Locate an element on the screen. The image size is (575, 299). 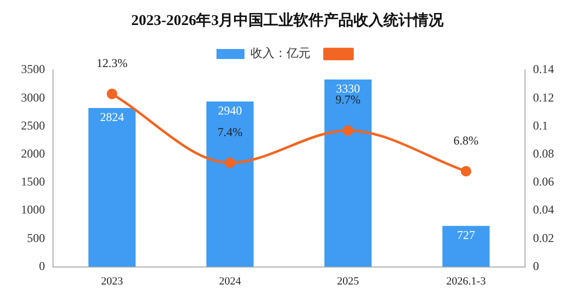
x-tick-label: 2025 is located at coordinates (348, 281).